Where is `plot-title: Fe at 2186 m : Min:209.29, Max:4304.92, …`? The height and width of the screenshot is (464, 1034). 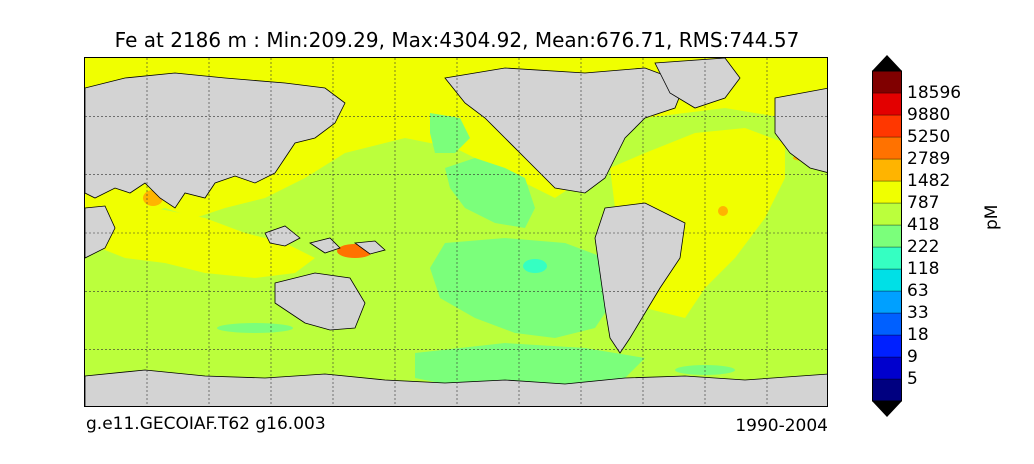 plot-title: Fe at 2186 m : Min:209.29, Max:4304.92, … is located at coordinates (457, 40).